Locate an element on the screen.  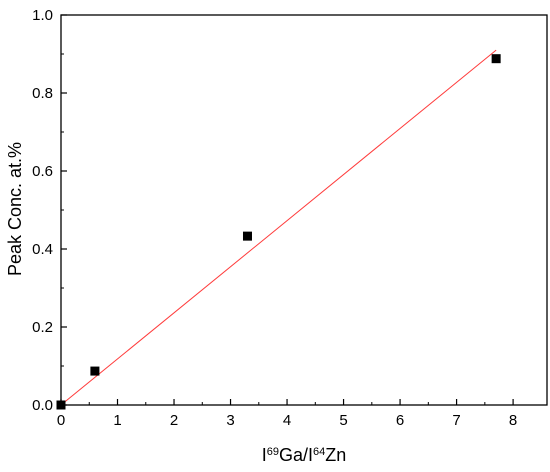
y-axis-title: Peak Conc. at.% is located at coordinates (15, 209).